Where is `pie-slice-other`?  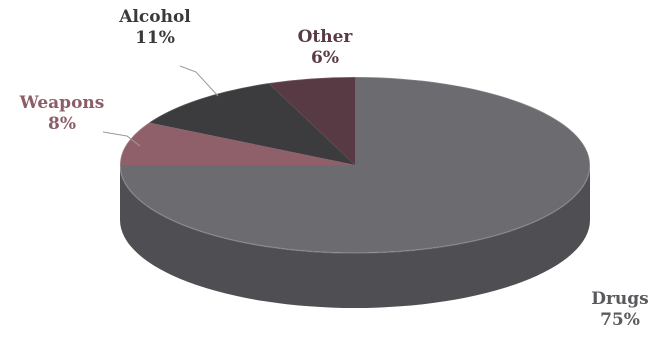 pie-slice-other is located at coordinates (311, 121).